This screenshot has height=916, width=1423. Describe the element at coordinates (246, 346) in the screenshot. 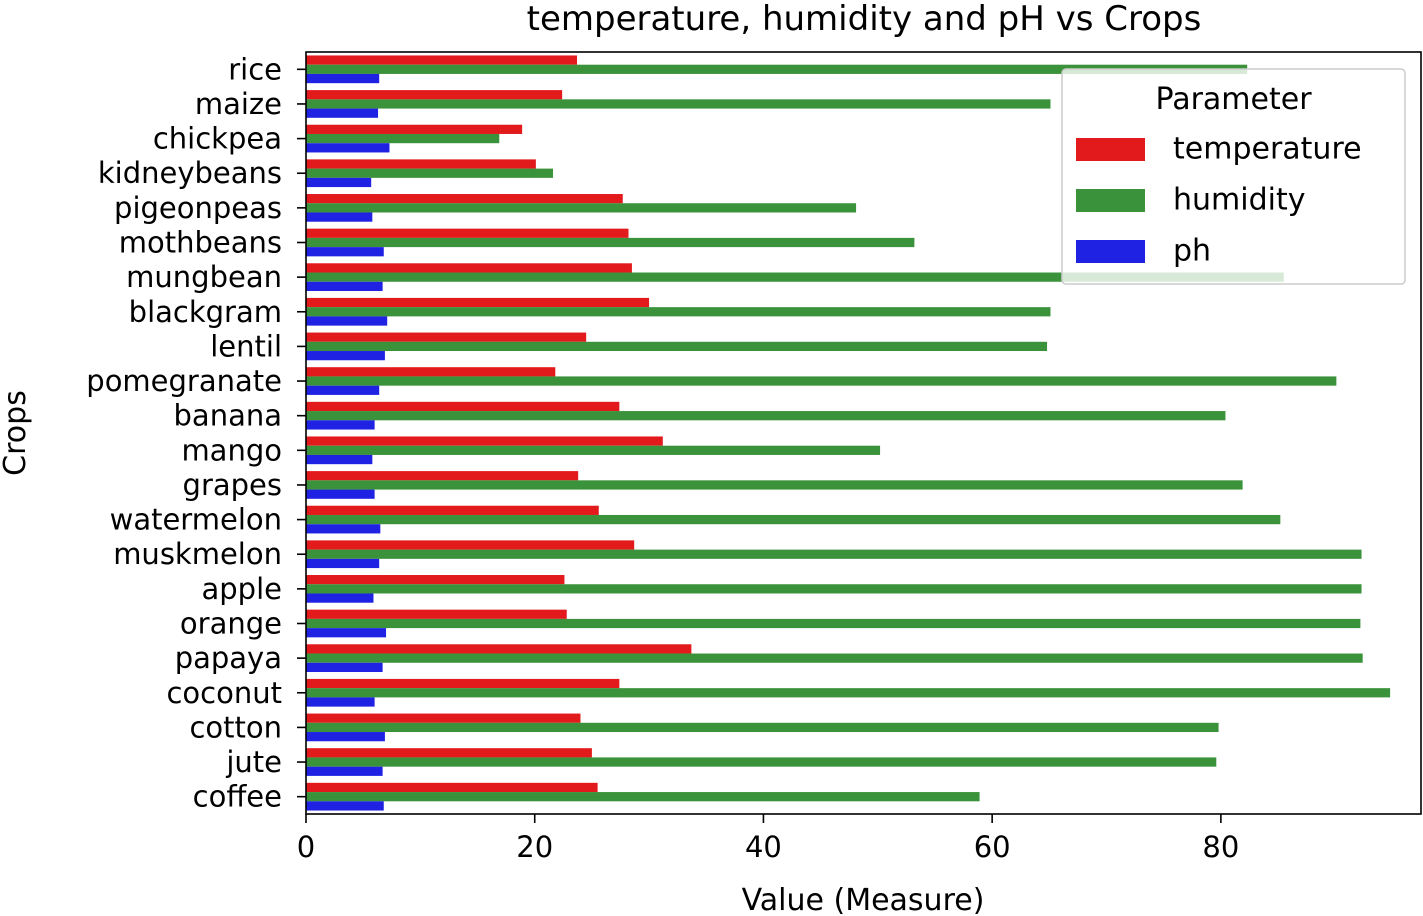

I see `y-tick-label: lentil` at that location.